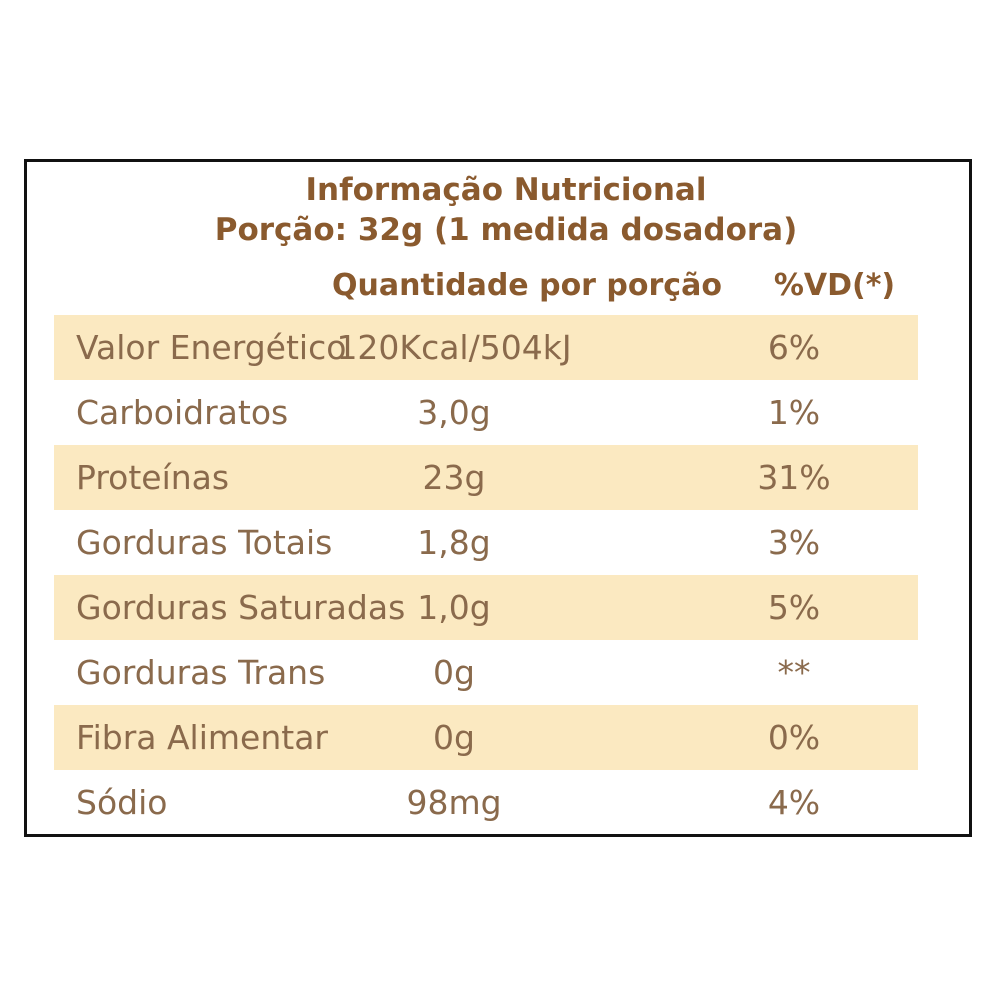 Image resolution: width=1000 pixels, height=1000 pixels. I want to click on nutrient-row-carbohydrates: Carboidratos 3,0g 1%, so click(486, 412).